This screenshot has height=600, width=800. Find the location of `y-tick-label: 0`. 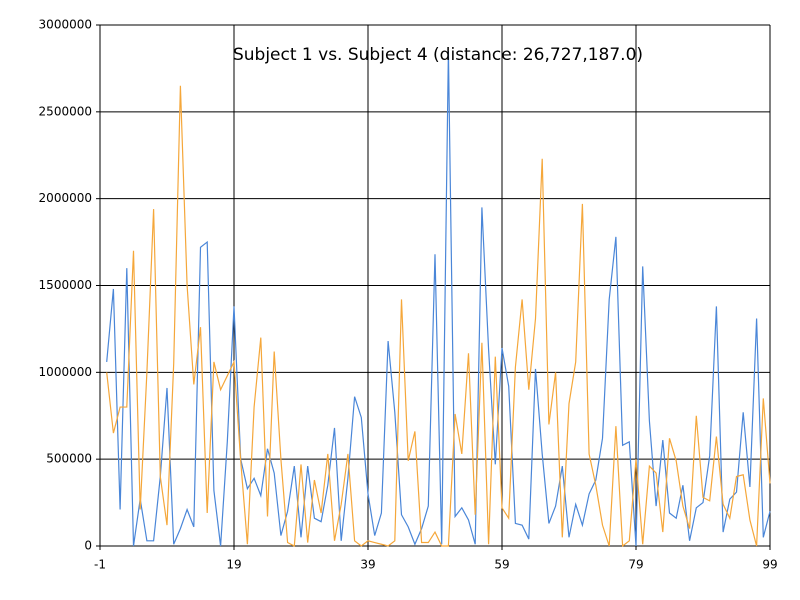

y-tick-label: 0 is located at coordinates (88, 546).